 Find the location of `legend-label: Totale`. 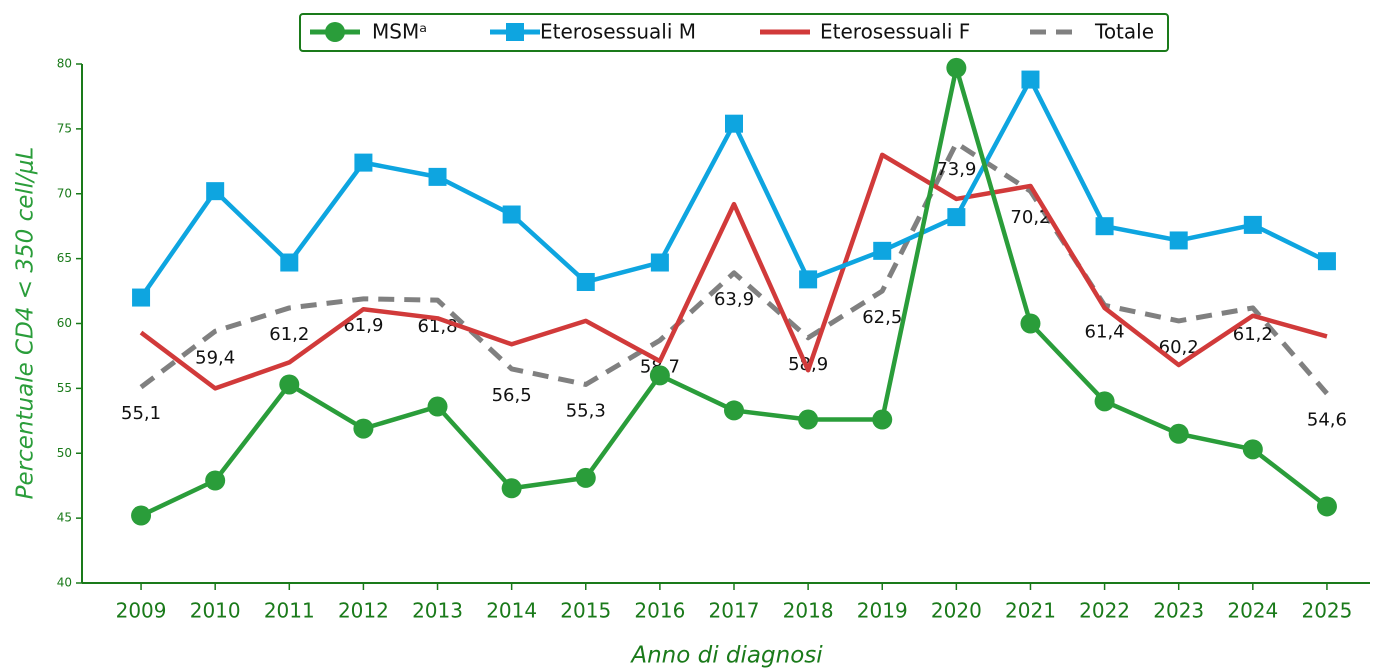

legend-label: Totale is located at coordinates (1124, 32).